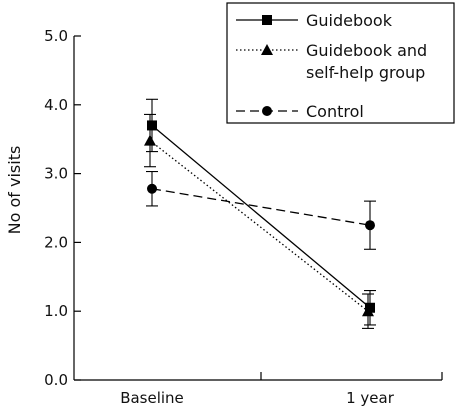 The width and height of the screenshot is (457, 407). What do you see at coordinates (14, 190) in the screenshot?
I see `y-axis-label: No of visits` at bounding box center [14, 190].